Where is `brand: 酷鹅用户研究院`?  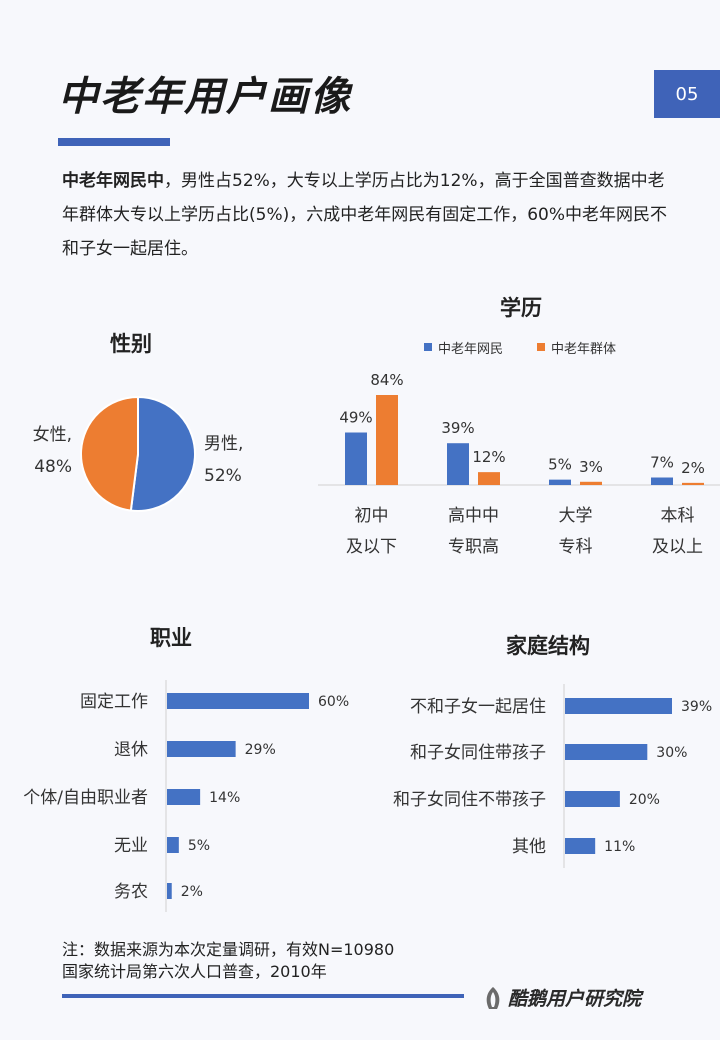 brand: 酷鹅用户研究院 is located at coordinates (561, 997).